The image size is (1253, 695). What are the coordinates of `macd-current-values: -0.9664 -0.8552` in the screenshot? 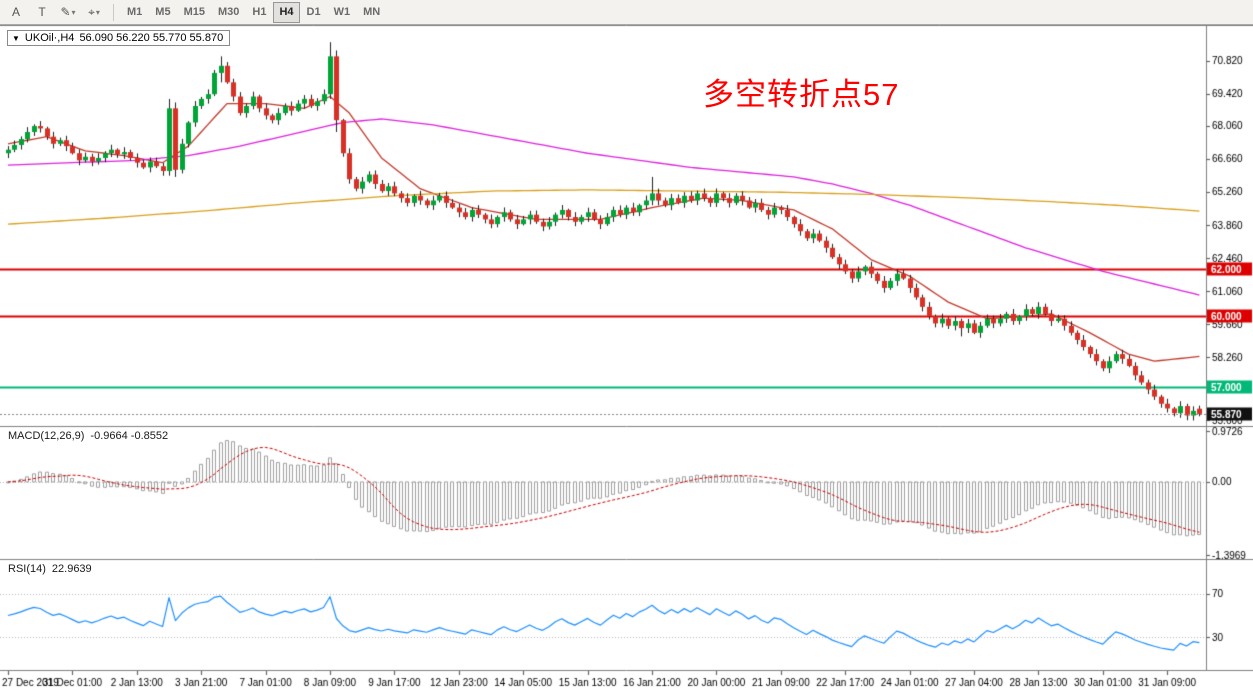 It's located at (129, 436).